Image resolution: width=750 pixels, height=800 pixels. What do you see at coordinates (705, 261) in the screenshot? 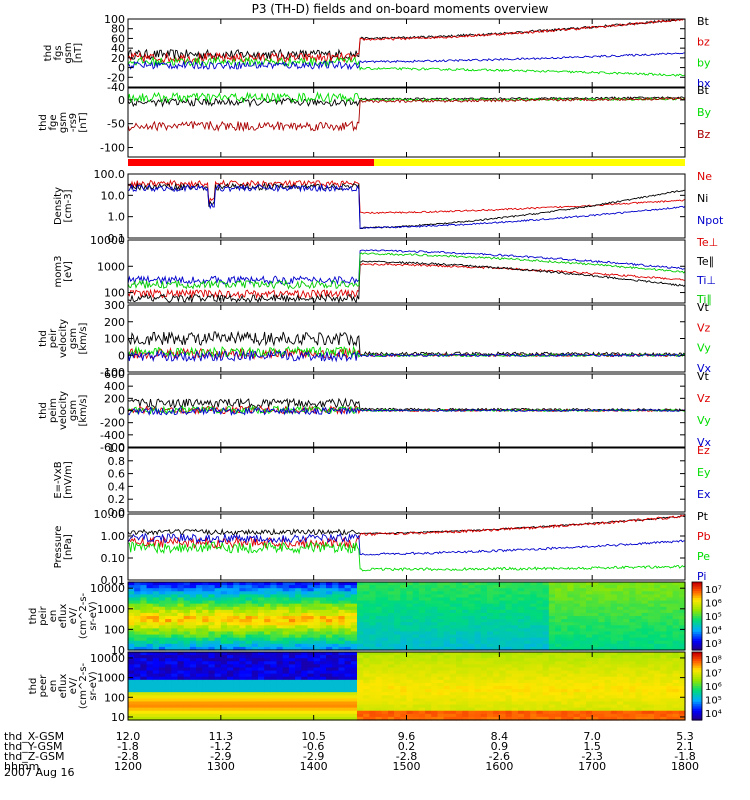
I see `legend-entry: Te∥` at bounding box center [705, 261].